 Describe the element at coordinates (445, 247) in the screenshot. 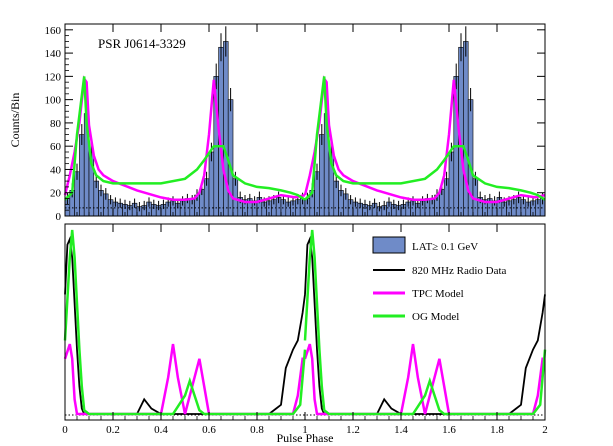

I see `legend-lat-label: LAT≥ 0.1 GeV` at that location.